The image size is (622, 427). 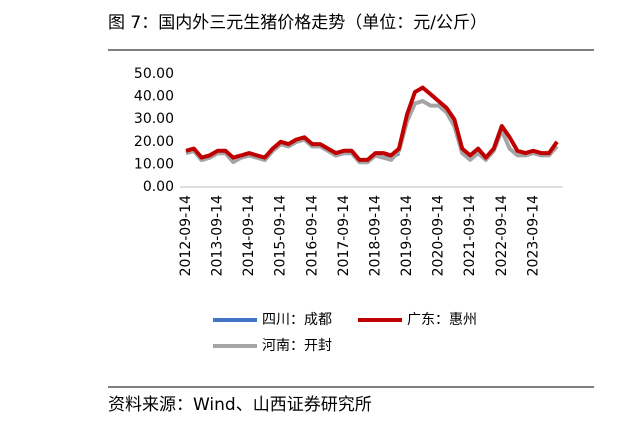 I want to click on source: 资料来源：Wind、山西证券研究所, so click(x=240, y=405).